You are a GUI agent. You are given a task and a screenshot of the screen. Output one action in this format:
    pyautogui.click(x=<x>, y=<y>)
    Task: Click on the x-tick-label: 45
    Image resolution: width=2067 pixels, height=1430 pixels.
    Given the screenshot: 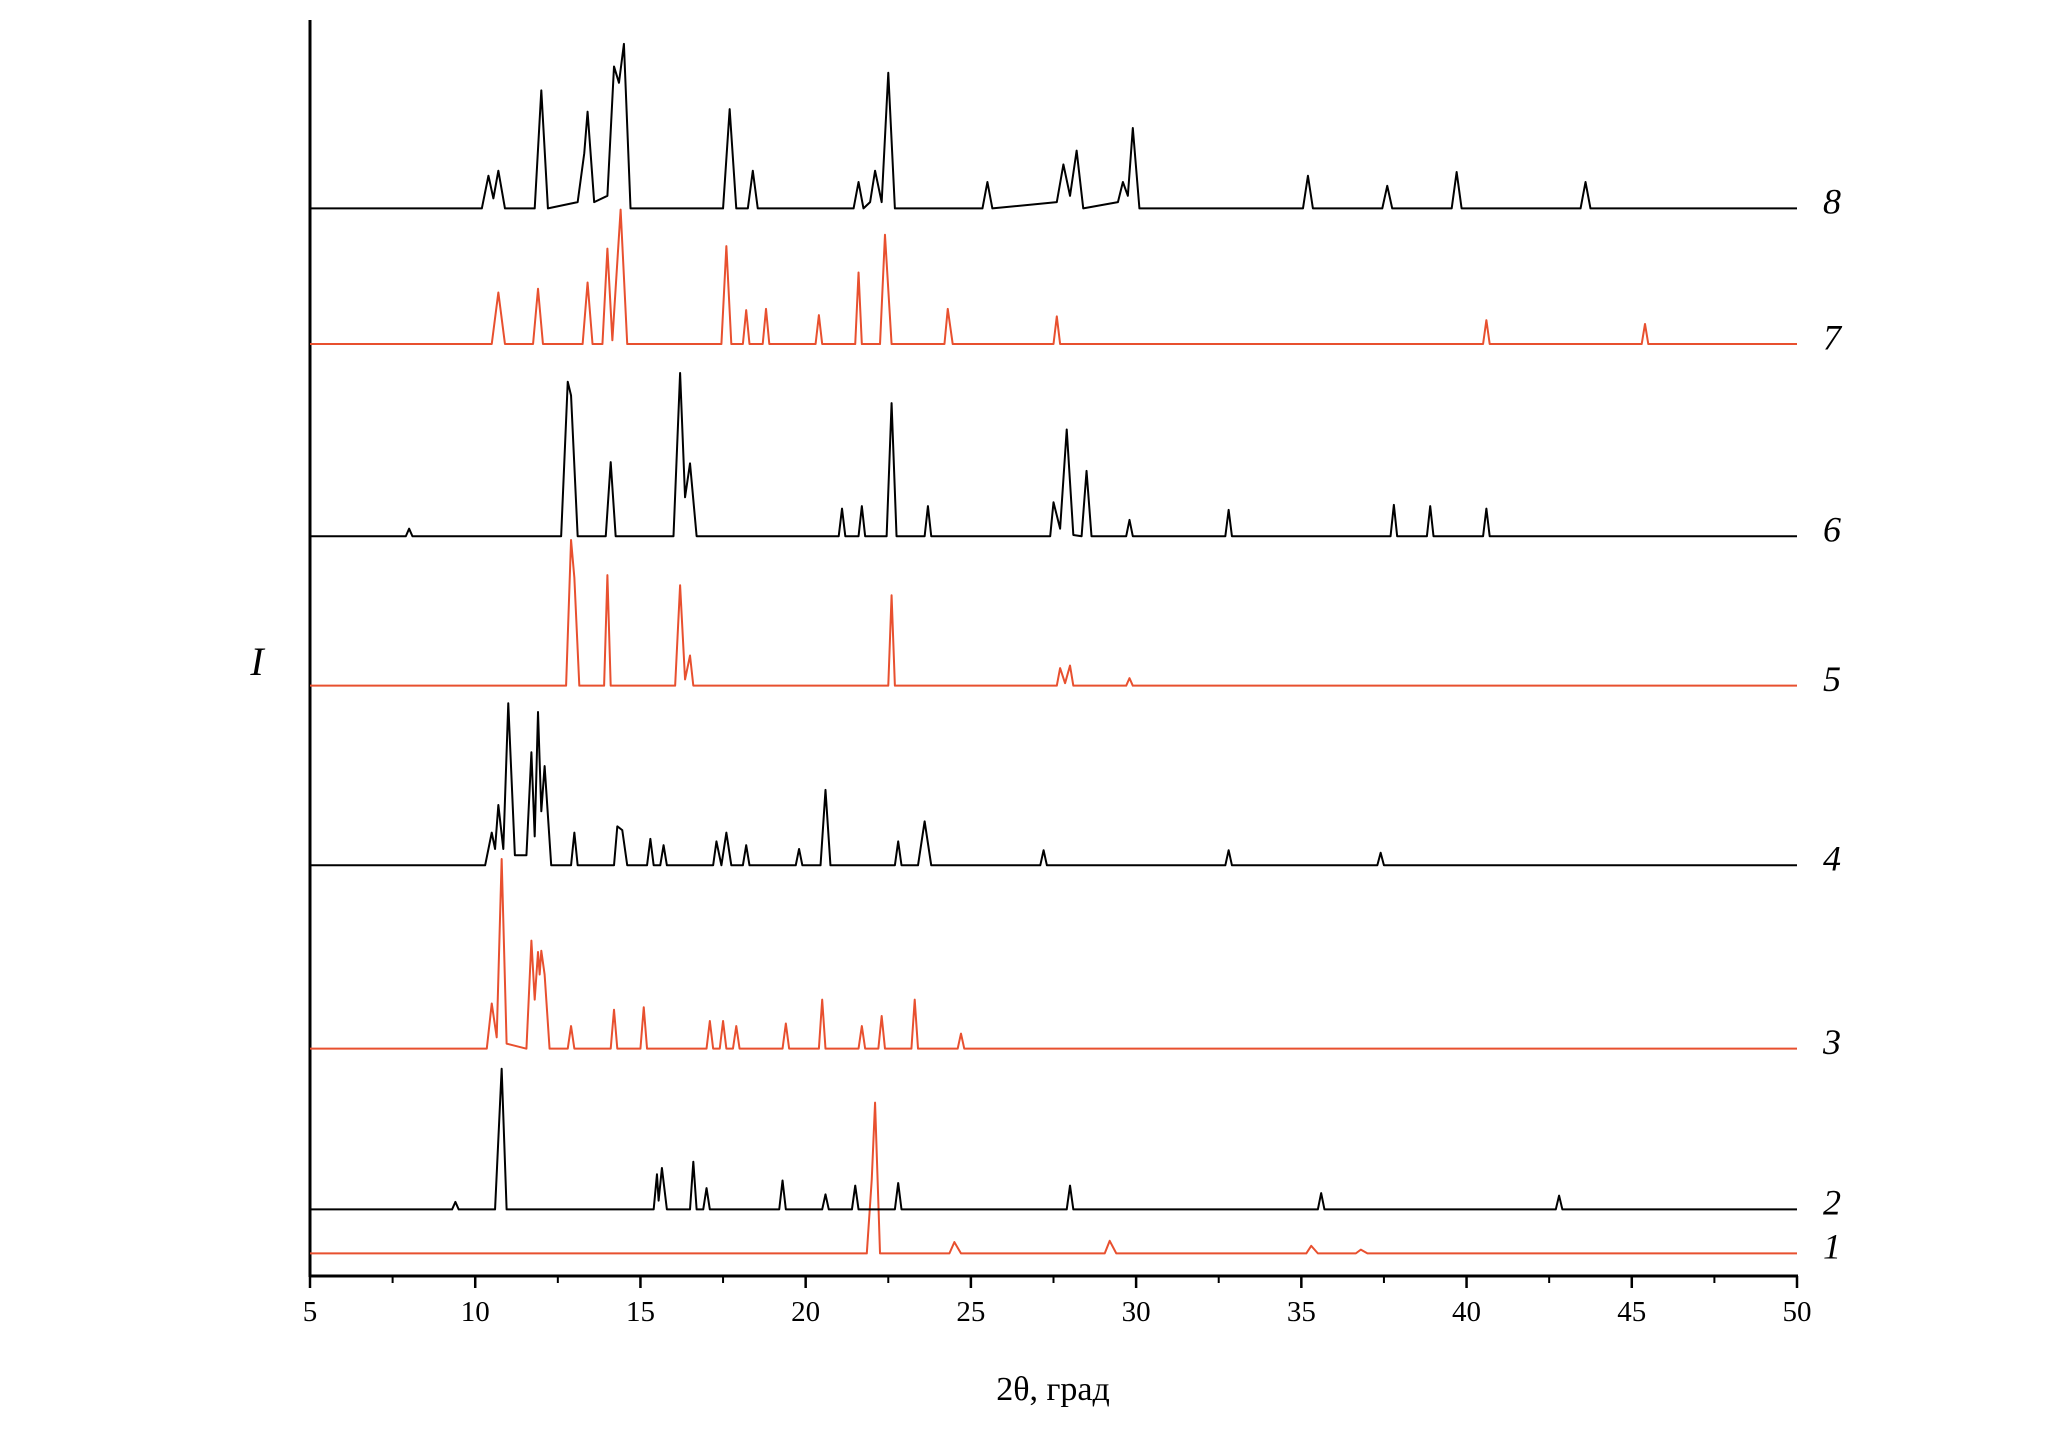 What is the action you would take?
    pyautogui.click(x=1631, y=1312)
    